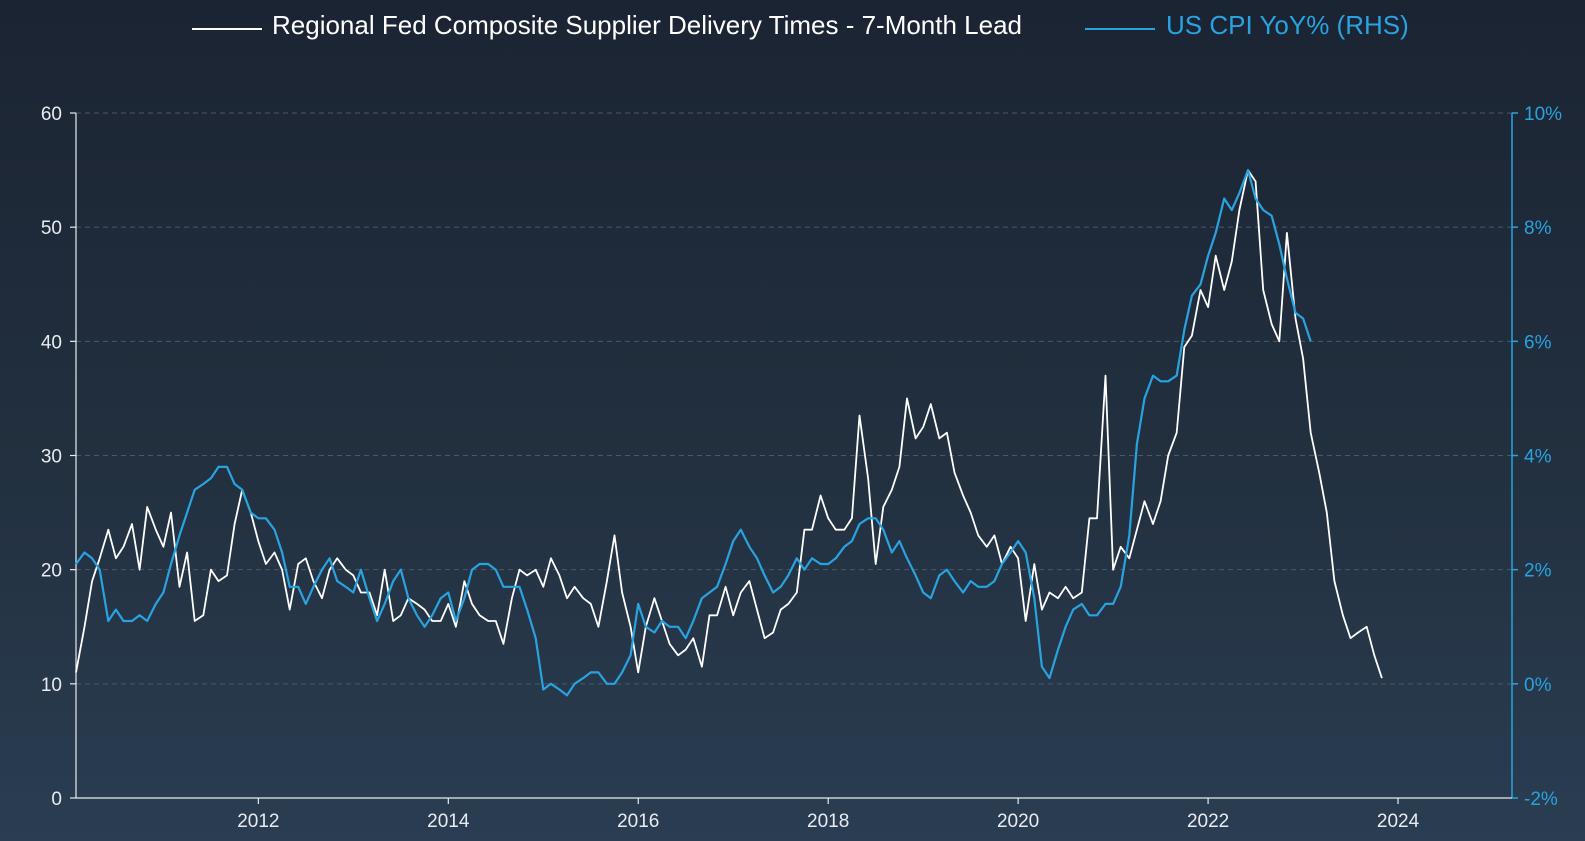 The height and width of the screenshot is (841, 1585). Describe the element at coordinates (1543, 114) in the screenshot. I see `y-right-tick-label: 10%` at that location.